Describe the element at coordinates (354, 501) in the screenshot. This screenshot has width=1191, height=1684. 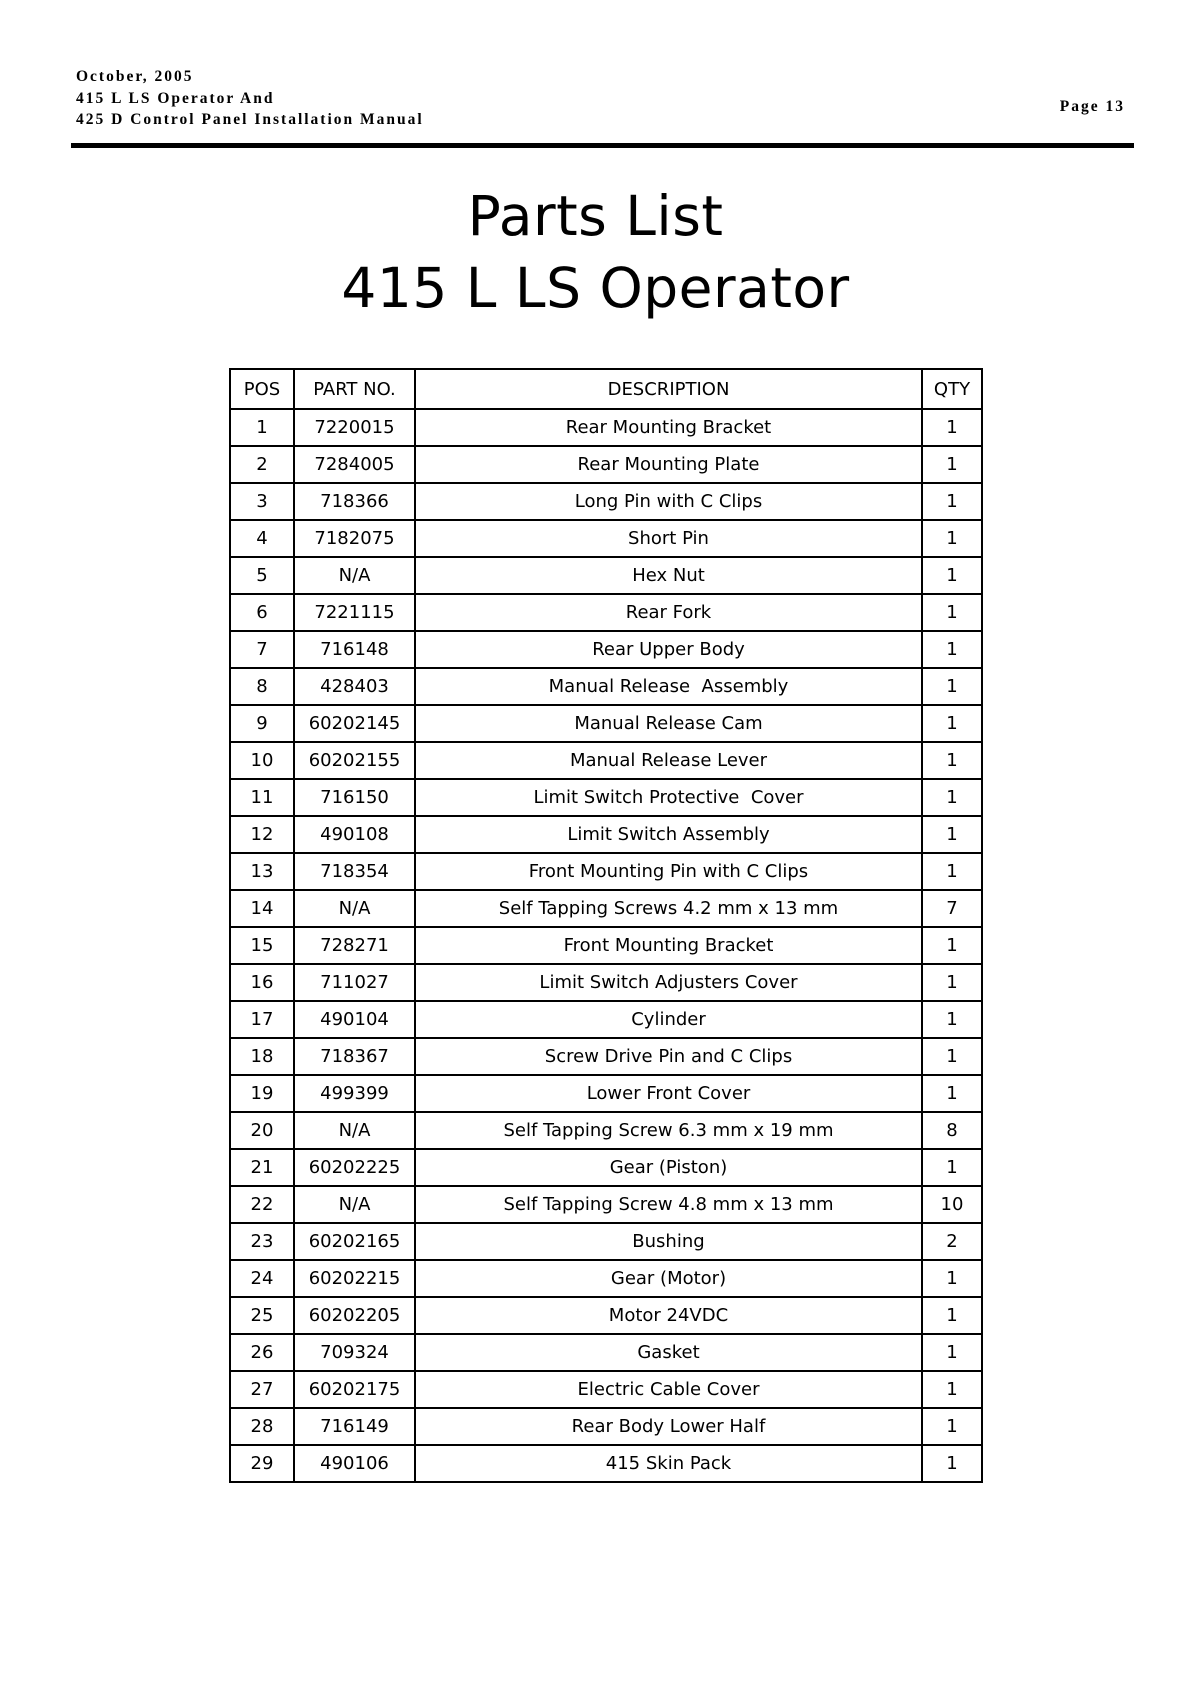
I see `cell-part-no: 718366` at that location.